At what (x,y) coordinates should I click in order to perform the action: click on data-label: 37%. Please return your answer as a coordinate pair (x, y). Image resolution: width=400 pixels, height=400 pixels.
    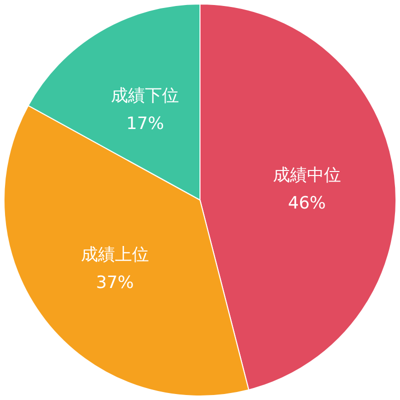
    Looking at the image, I should click on (115, 283).